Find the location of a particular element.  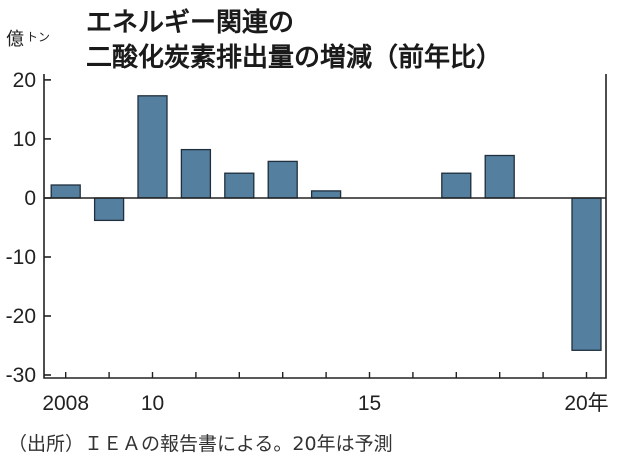

chart-title-line-1: エネルギー関連の is located at coordinates (190, 23).